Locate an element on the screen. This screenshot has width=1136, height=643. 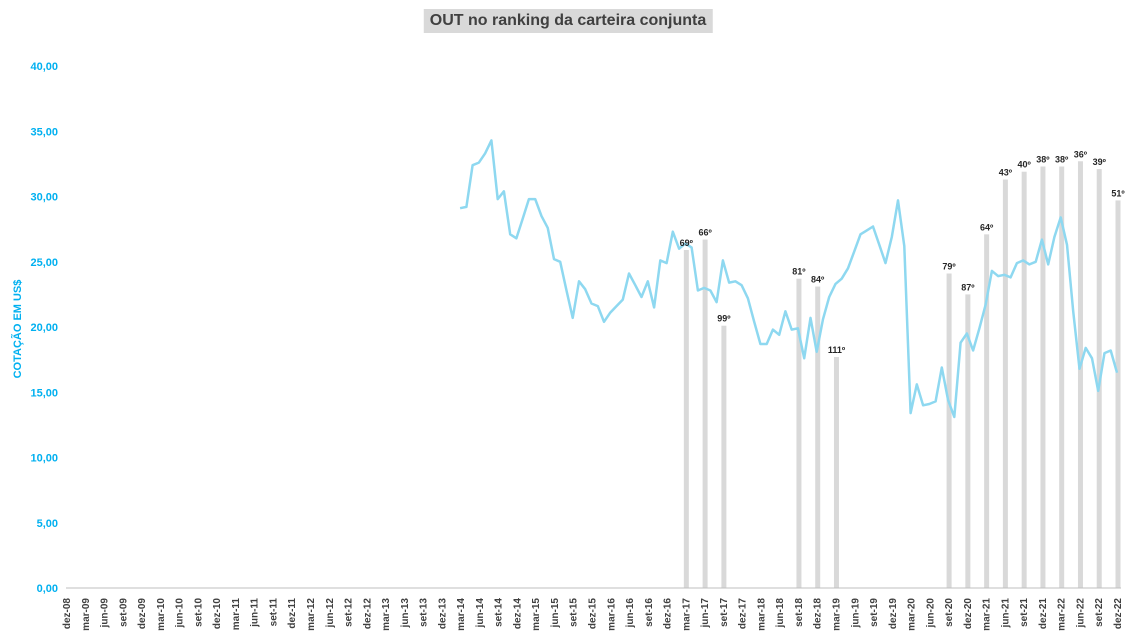
x-tick-label: mar-20 is located at coordinates (912, 614).